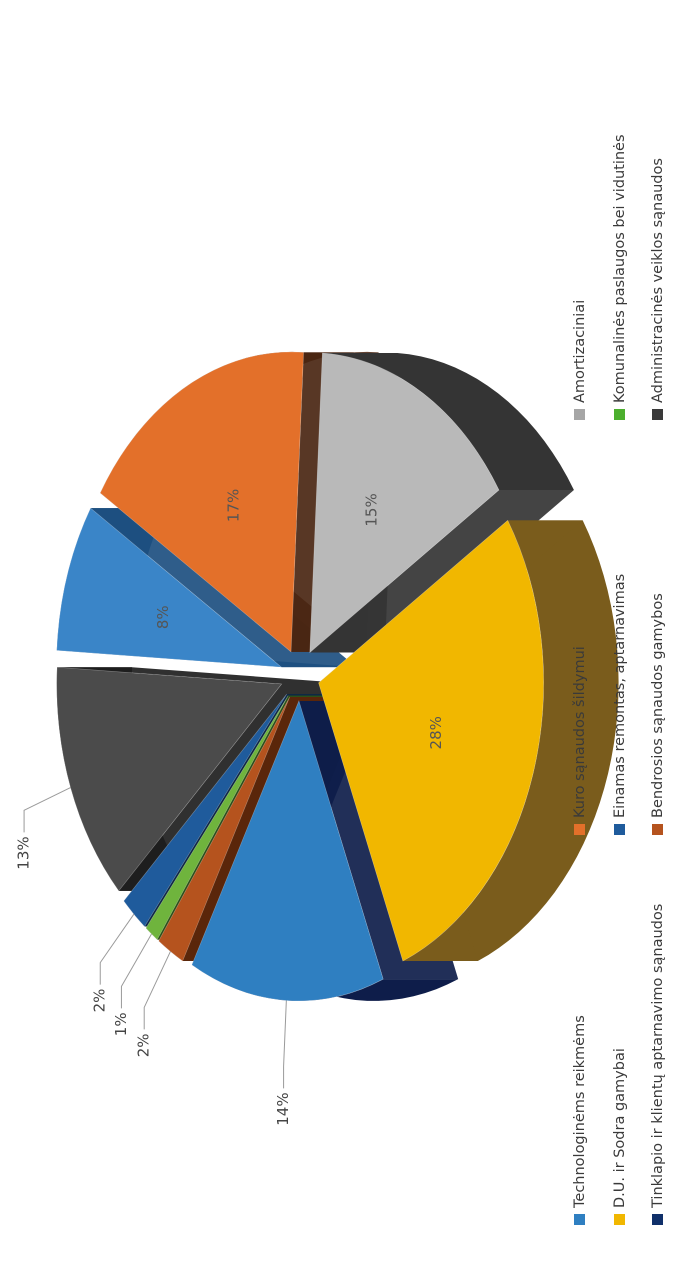 This screenshot has width=690, height=1265. I want to click on legend-swatch-komunalines-paslaugos-bei-vidutines, so click(619, 414).